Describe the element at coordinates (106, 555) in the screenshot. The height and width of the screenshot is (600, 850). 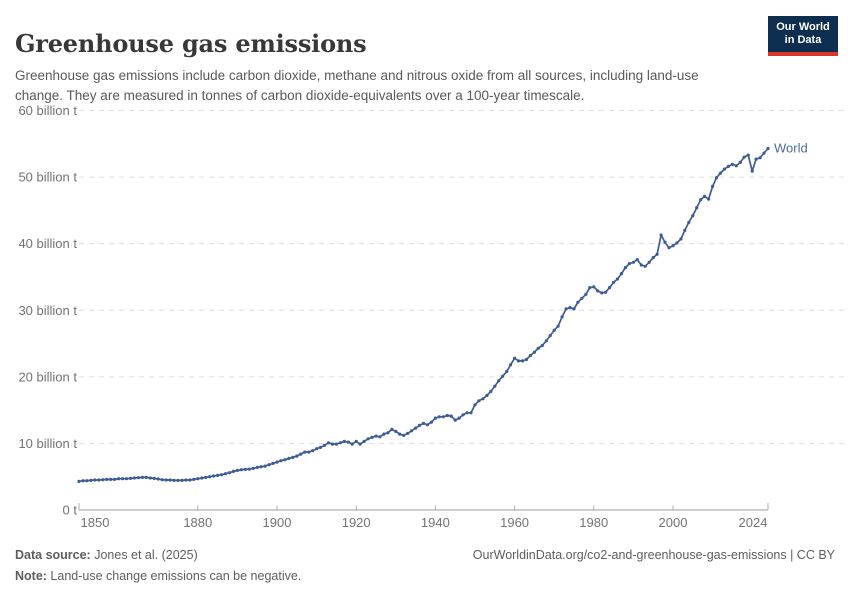
I see `data-source-line: Data source: Jones et al. (2025)` at that location.